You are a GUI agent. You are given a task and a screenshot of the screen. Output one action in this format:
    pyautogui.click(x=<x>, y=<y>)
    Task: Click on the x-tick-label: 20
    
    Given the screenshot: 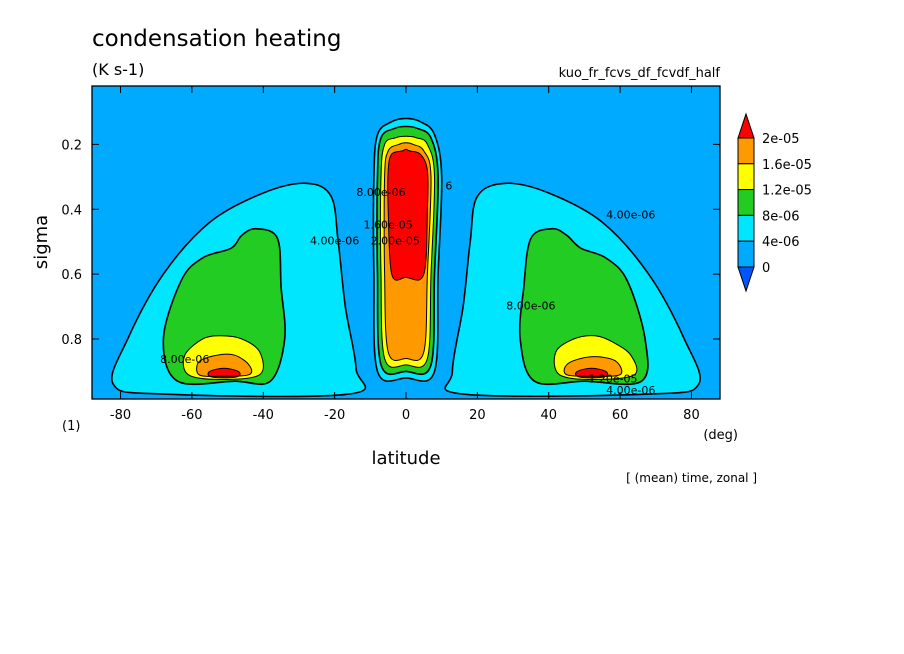 What is the action you would take?
    pyautogui.click(x=477, y=415)
    